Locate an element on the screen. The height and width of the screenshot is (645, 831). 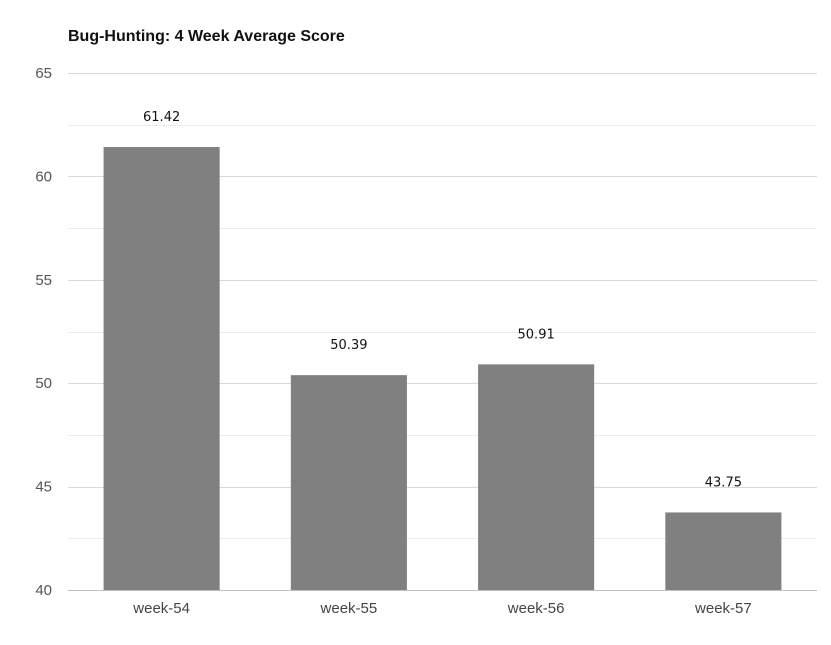
y-tick-label: 40 is located at coordinates (43, 590).